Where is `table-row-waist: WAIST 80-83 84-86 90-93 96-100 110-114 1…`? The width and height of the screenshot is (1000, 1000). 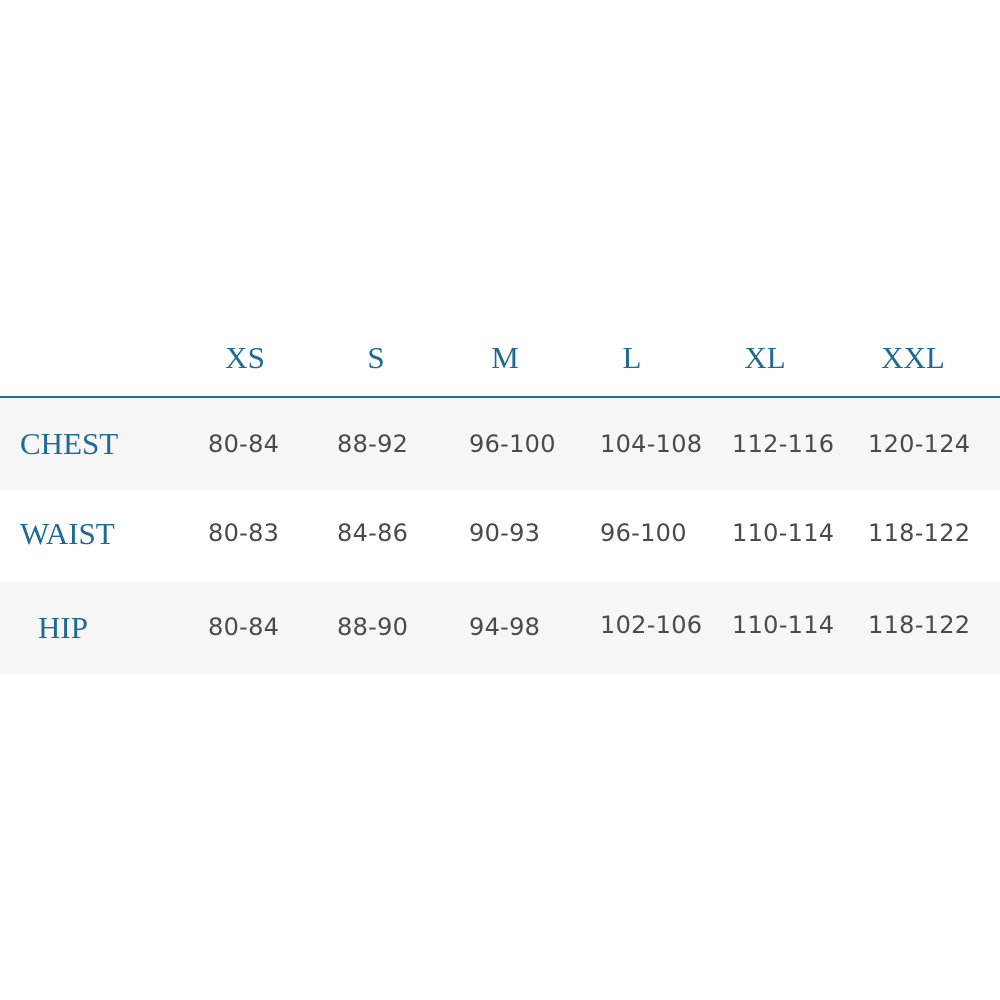 table-row-waist: WAIST 80-83 84-86 90-93 96-100 110-114 1… is located at coordinates (500, 536).